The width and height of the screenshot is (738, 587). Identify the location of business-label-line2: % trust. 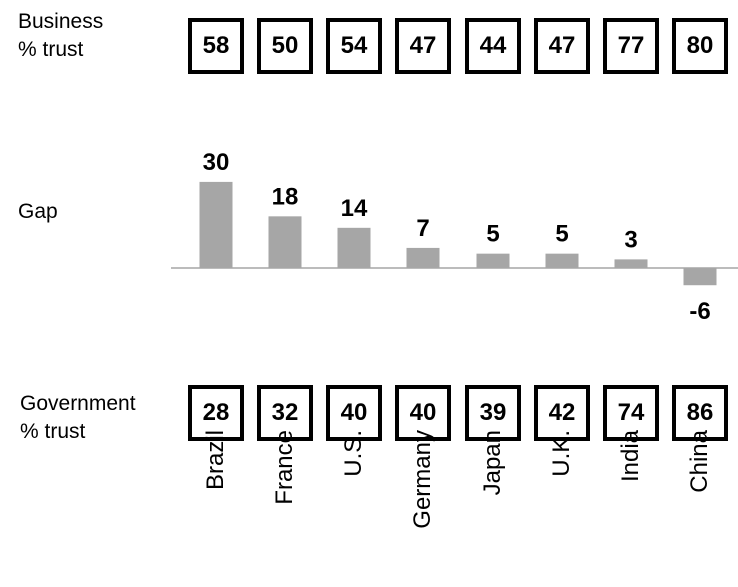
(51, 49).